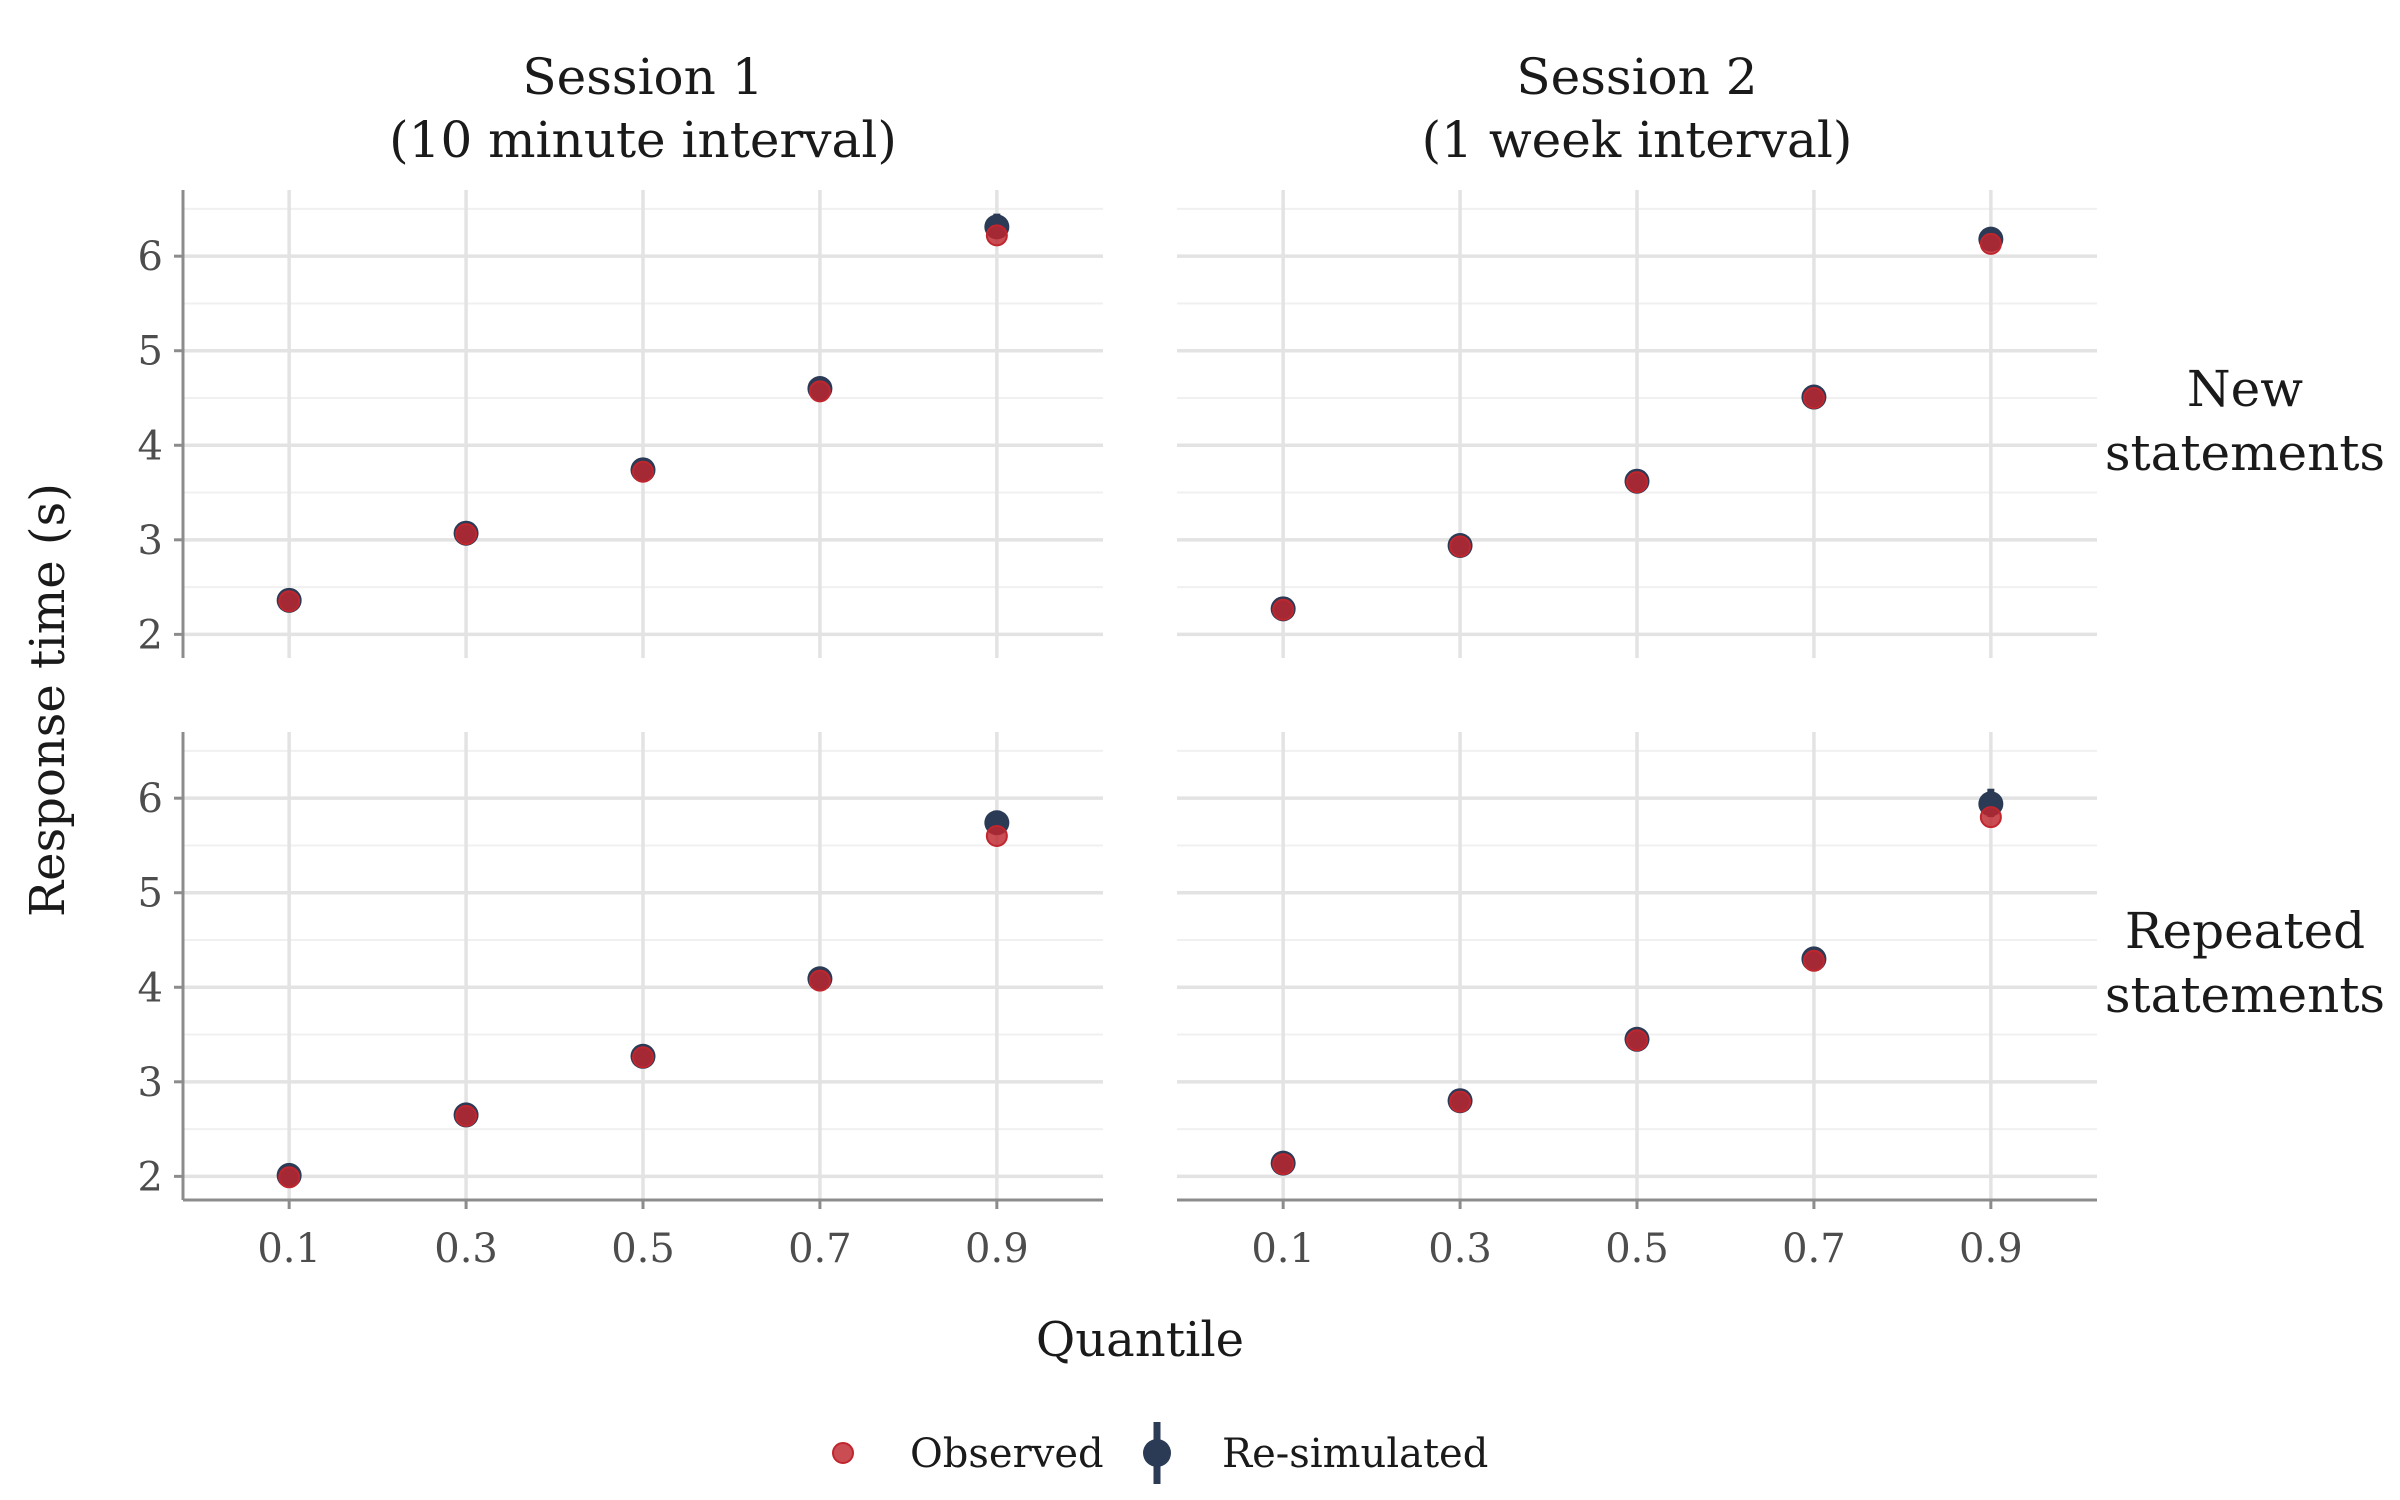 This screenshot has width=2400, height=1500. I want to click on x-tick-label-r1c1: 0.5, so click(1637, 1249).